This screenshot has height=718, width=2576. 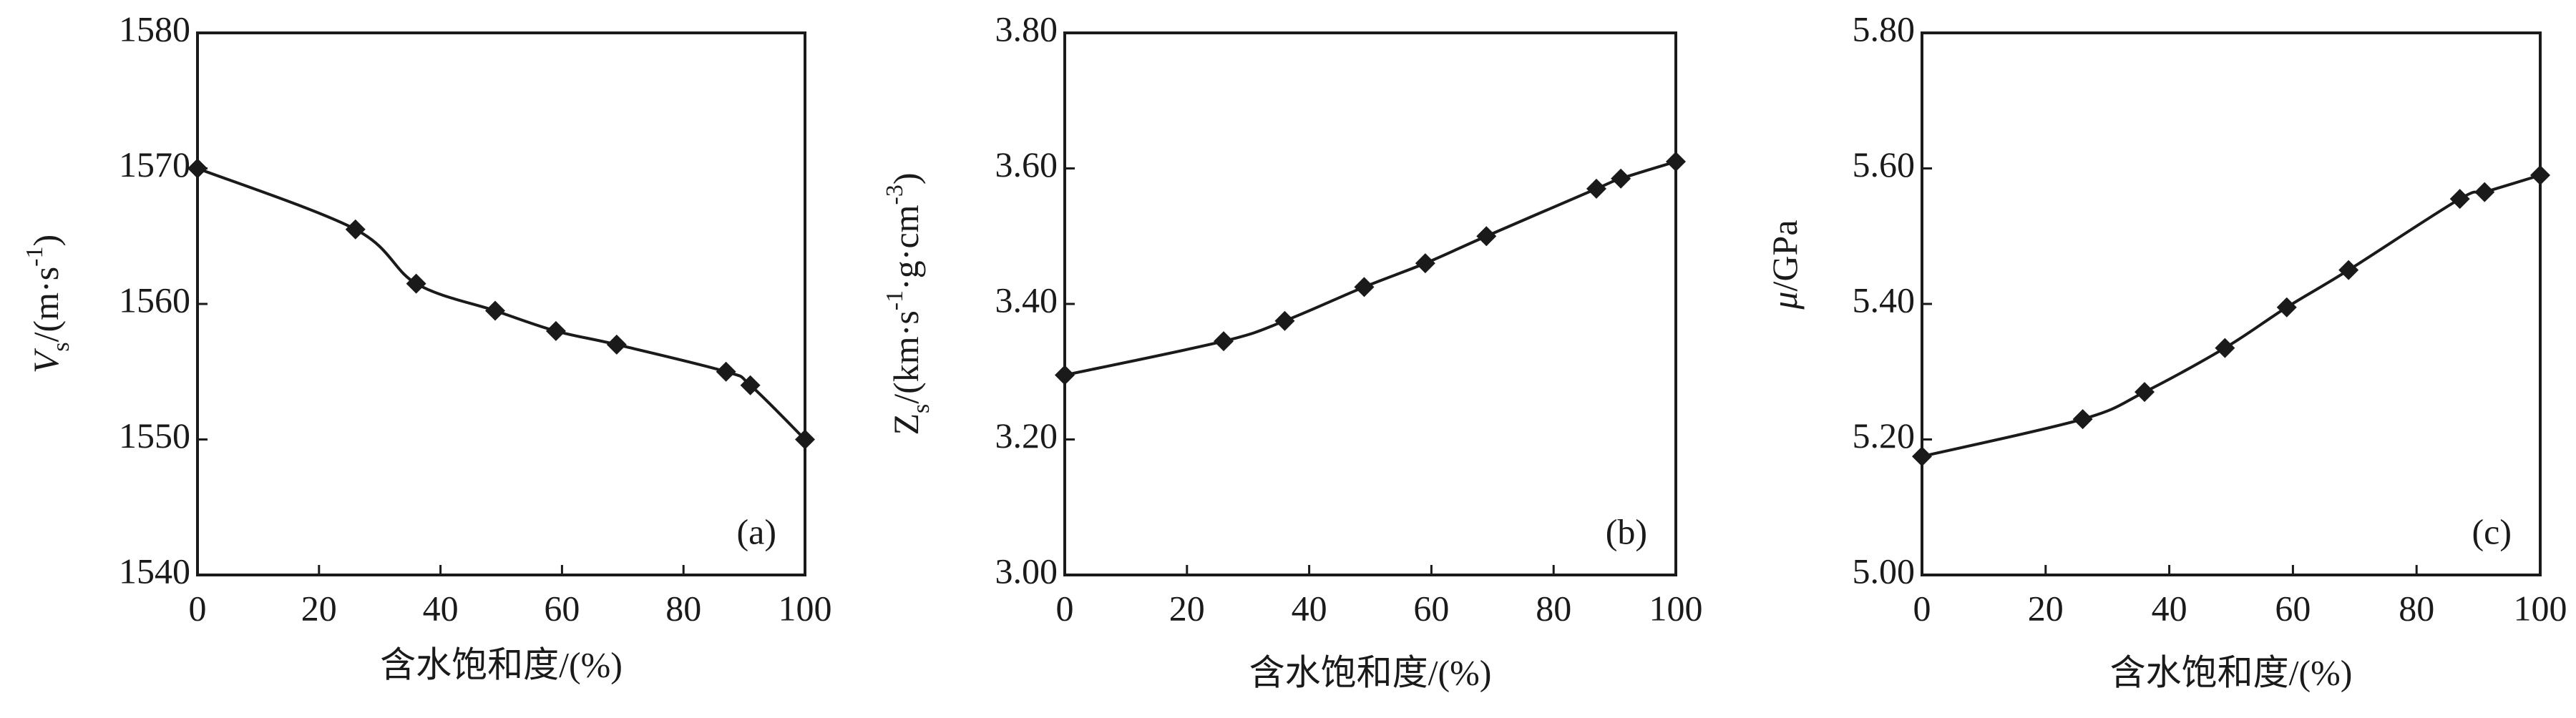 What do you see at coordinates (895, 195) in the screenshot?
I see `y-label-part: -3` at bounding box center [895, 195].